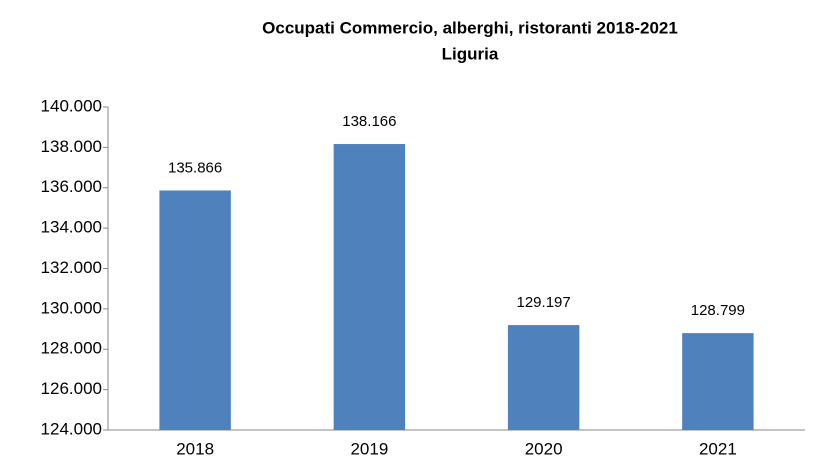  I want to click on x-tick-label: 2020, so click(544, 448).